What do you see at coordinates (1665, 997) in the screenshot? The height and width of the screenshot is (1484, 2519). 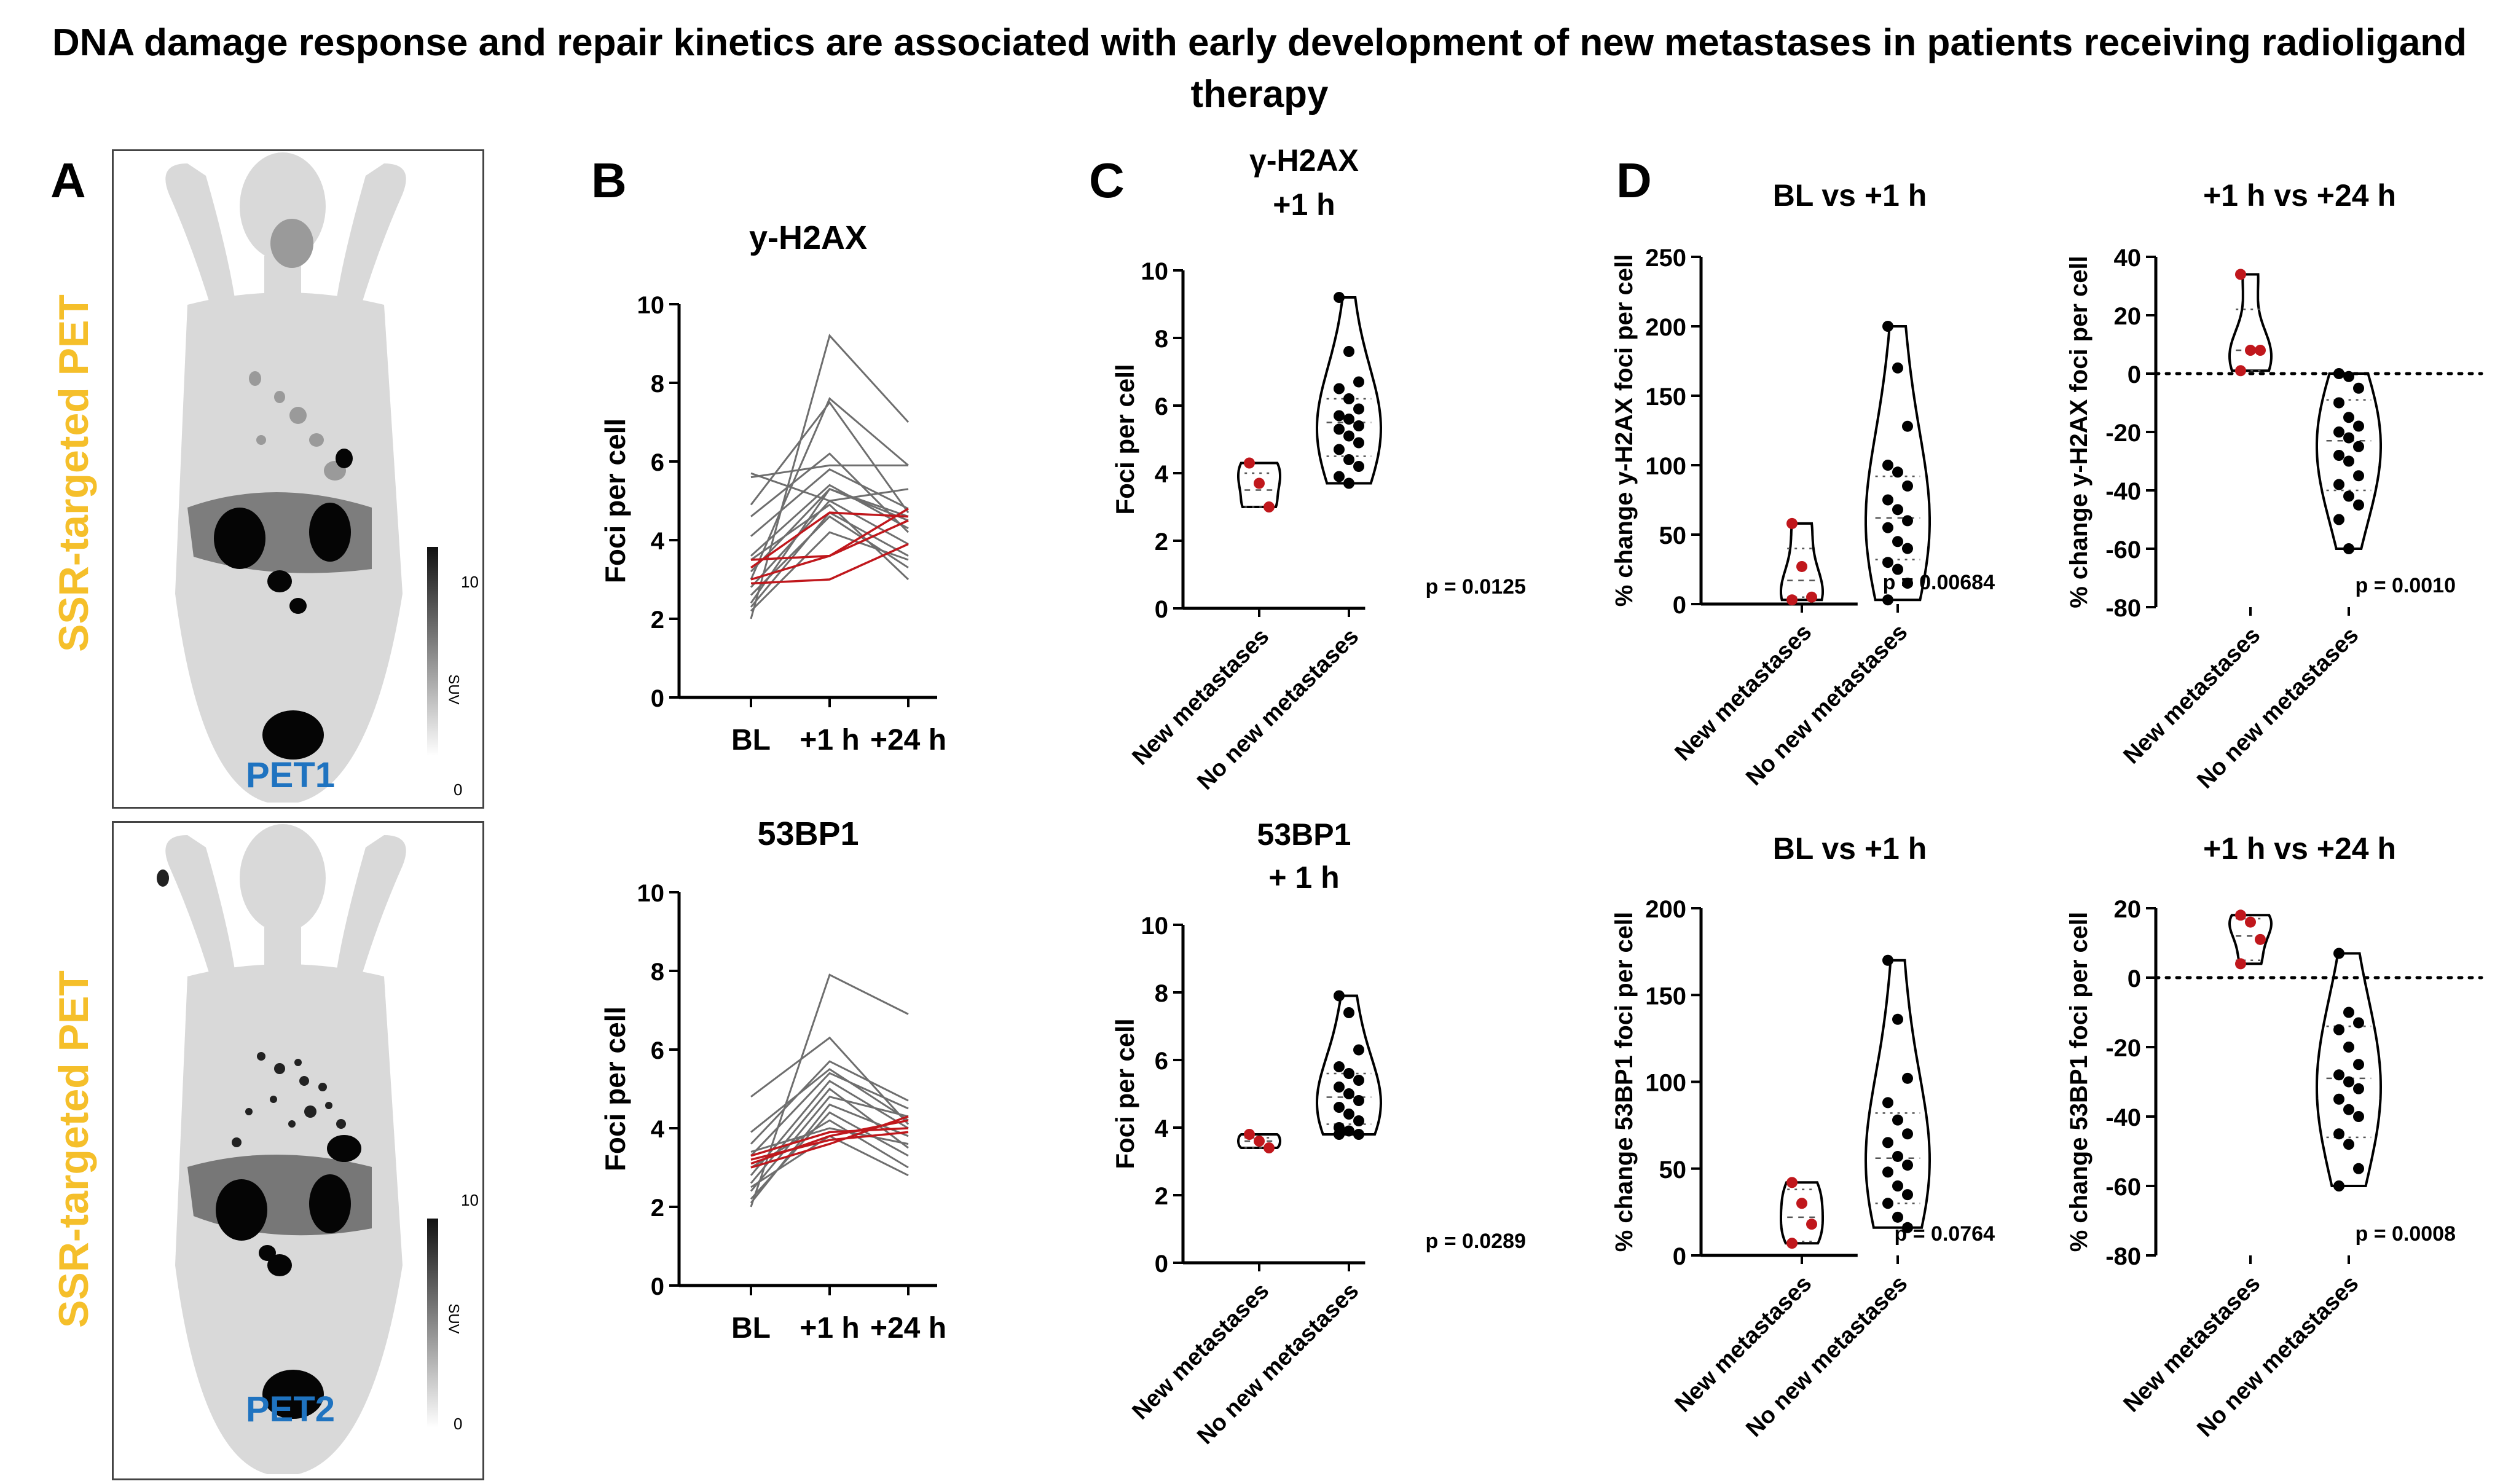 I see `d3-y-tick-label: 150` at bounding box center [1665, 997].